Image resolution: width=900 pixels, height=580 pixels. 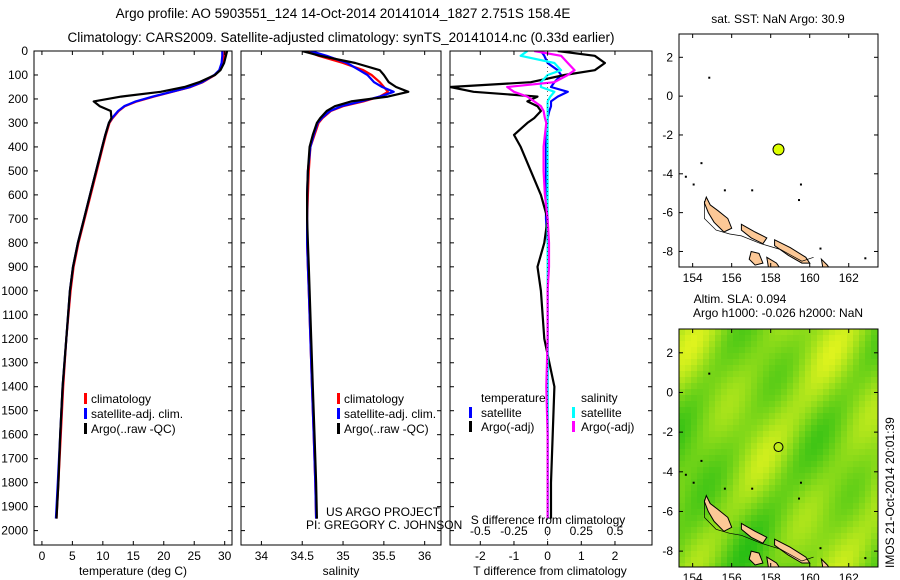 I want to click on s-diff-xlabel: S difference from climatology, so click(x=548, y=520).